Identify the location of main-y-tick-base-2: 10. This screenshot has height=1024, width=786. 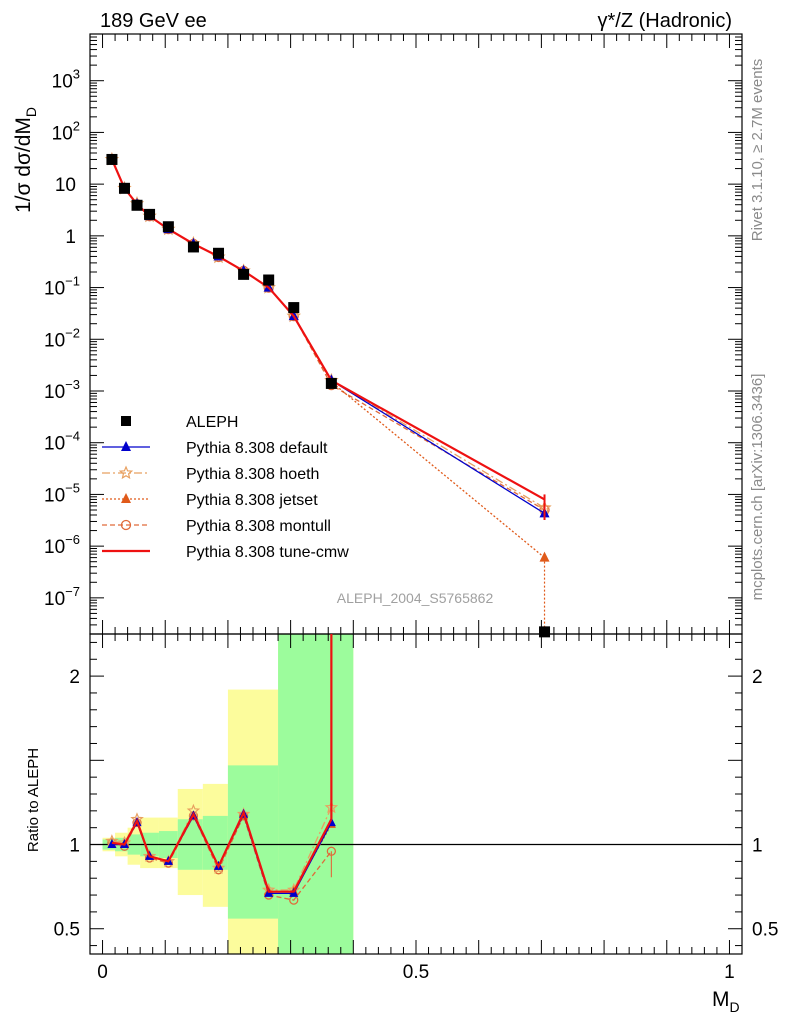
(54, 495).